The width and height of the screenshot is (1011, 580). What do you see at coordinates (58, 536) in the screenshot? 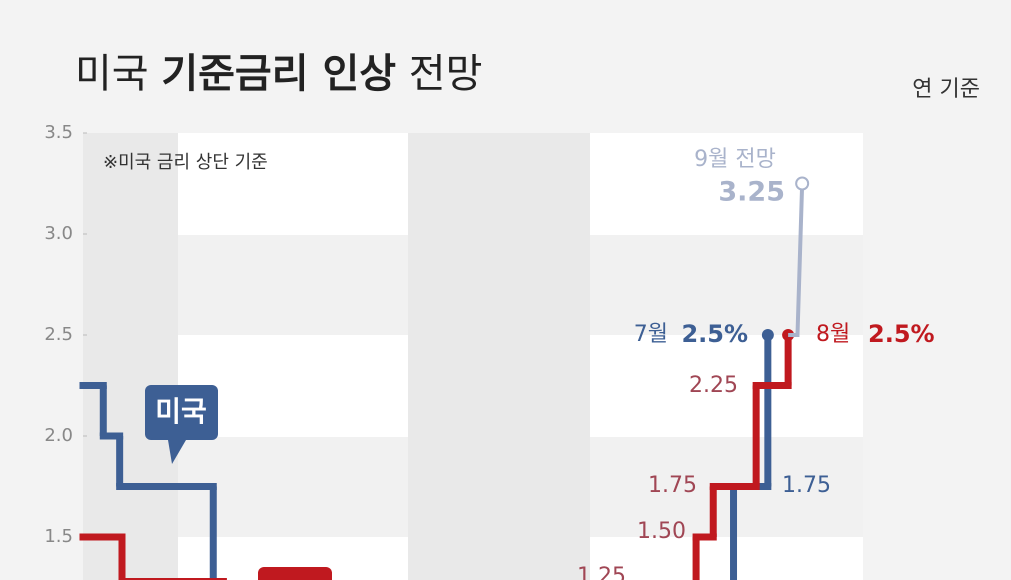
I see `y-tick-label: 1.5` at bounding box center [58, 536].